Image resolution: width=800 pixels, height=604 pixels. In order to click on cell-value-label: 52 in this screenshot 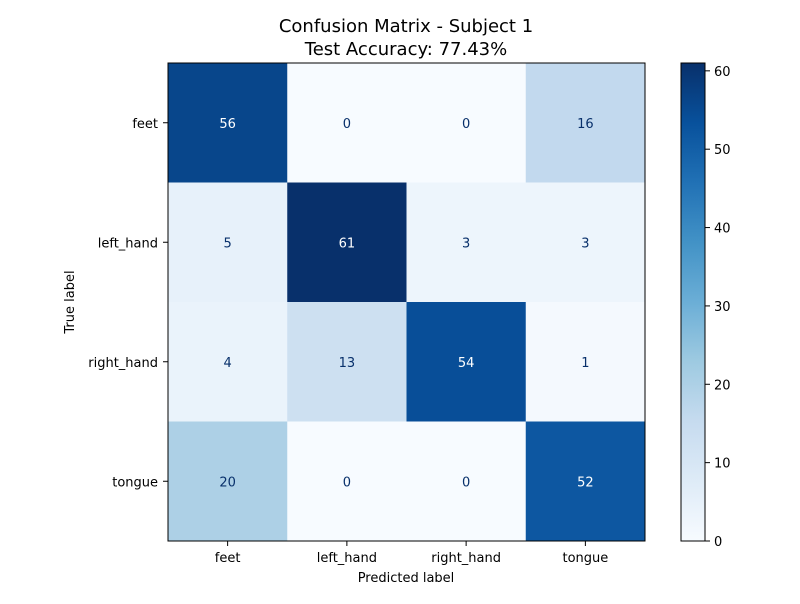, I will do `click(585, 482)`.